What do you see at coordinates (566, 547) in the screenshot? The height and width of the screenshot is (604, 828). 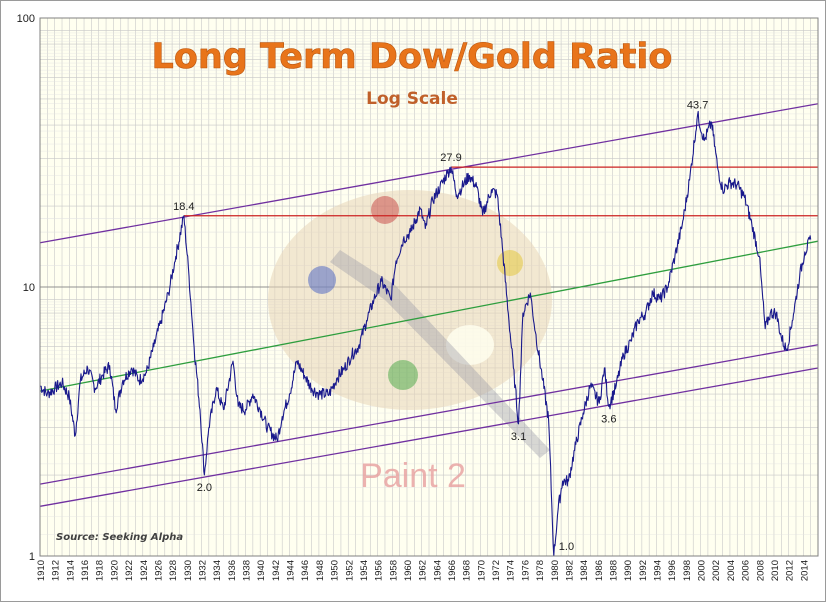 I see `data-label: 1.0` at bounding box center [566, 547].